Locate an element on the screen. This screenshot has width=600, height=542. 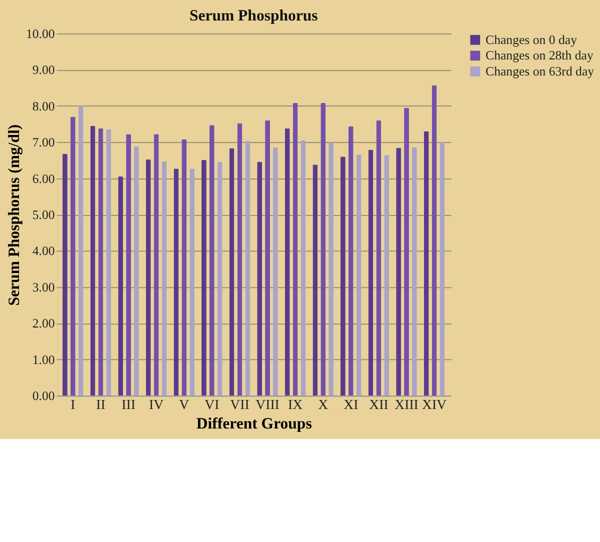
y-tick-label: 8.00 is located at coordinates (43, 106).